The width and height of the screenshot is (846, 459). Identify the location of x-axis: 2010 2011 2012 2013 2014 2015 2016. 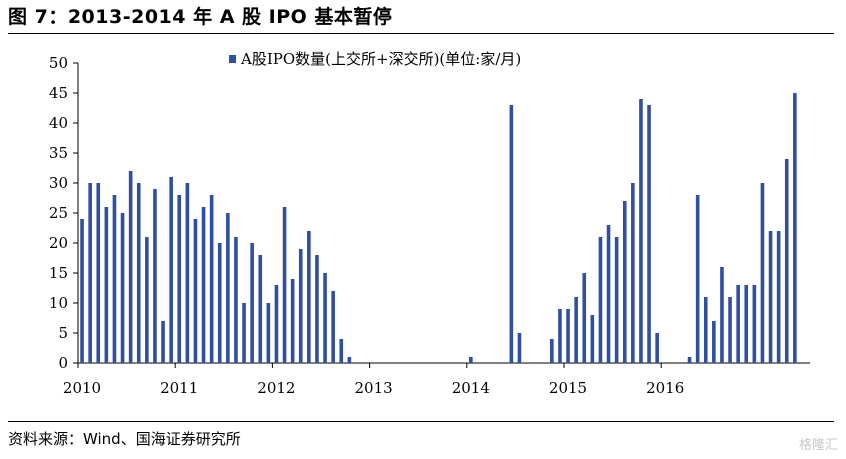
(436, 379).